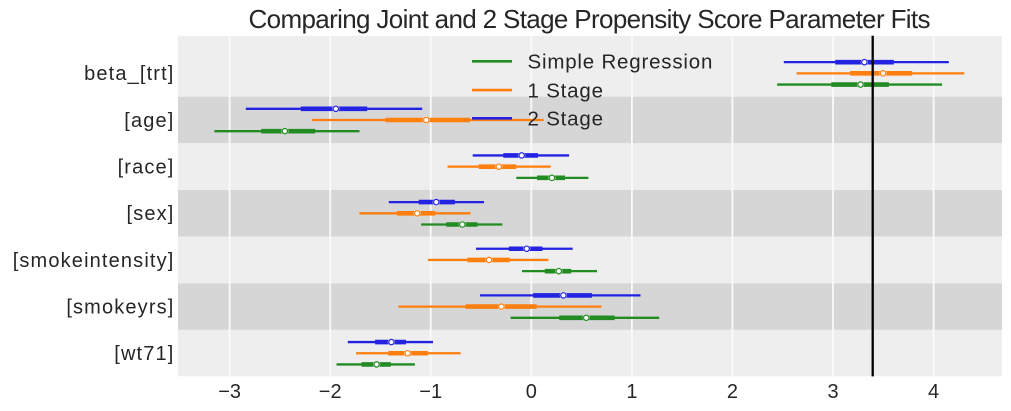 The width and height of the screenshot is (1011, 411). Describe the element at coordinates (621, 62) in the screenshot. I see `svg-text: Simple Regression` at that location.